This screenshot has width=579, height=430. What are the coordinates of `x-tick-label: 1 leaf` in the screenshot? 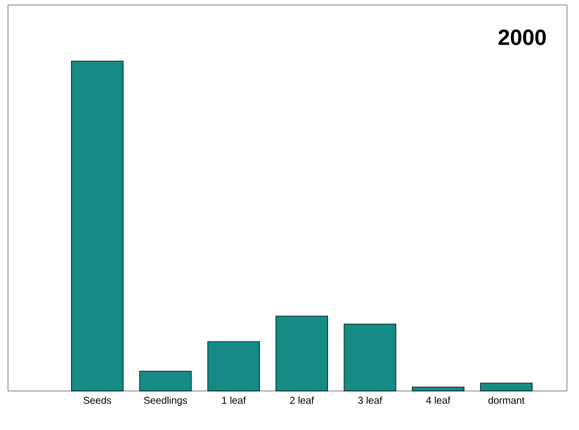 It's located at (234, 400).